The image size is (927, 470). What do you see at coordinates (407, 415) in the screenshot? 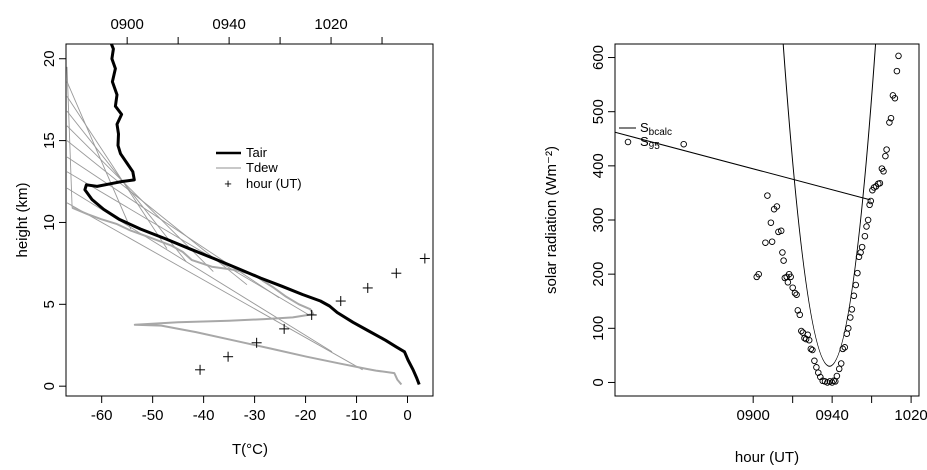
I see `x-tick-label: 0` at bounding box center [407, 415].